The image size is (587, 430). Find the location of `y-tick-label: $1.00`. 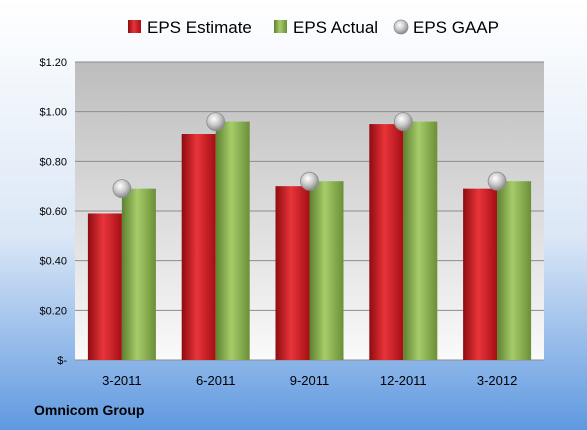

y-tick-label: $1.00 is located at coordinates (53, 113).